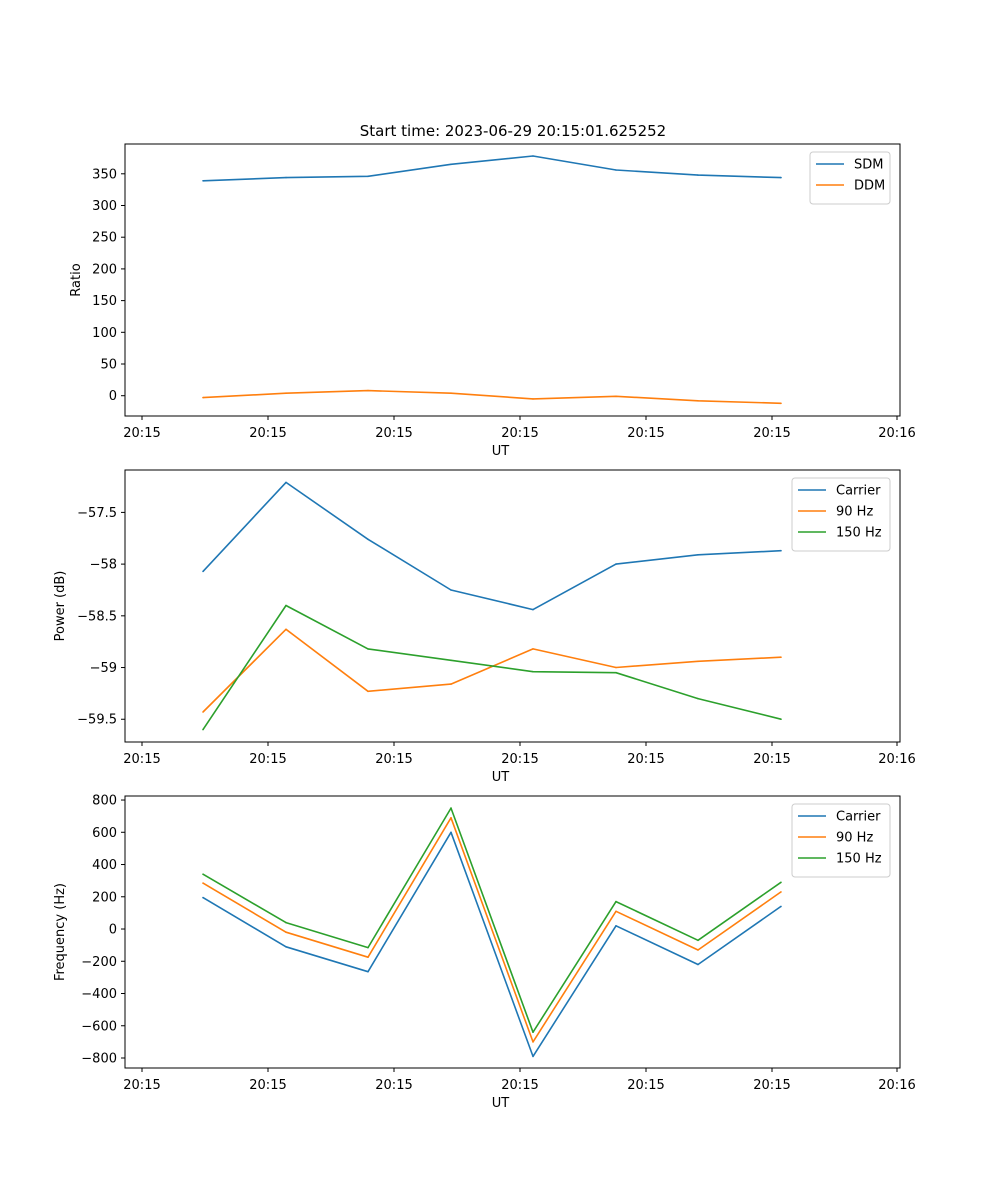  What do you see at coordinates (104, 174) in the screenshot?
I see `y-tick-label: 350` at bounding box center [104, 174].